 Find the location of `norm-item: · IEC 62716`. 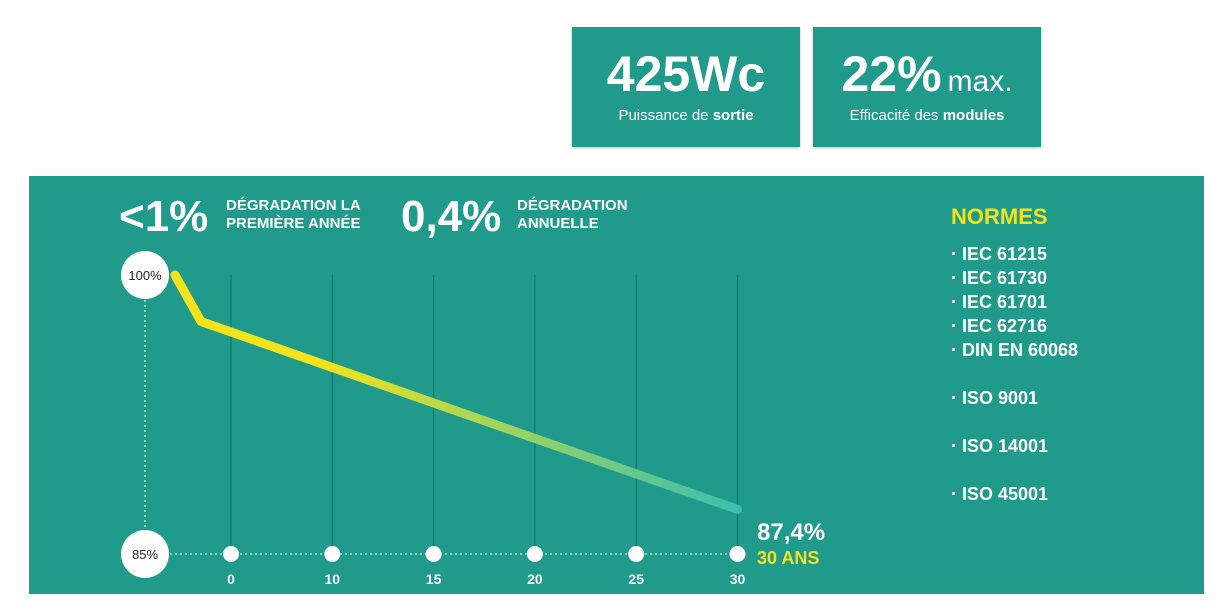

norm-item: · IEC 62716 is located at coordinates (999, 326).